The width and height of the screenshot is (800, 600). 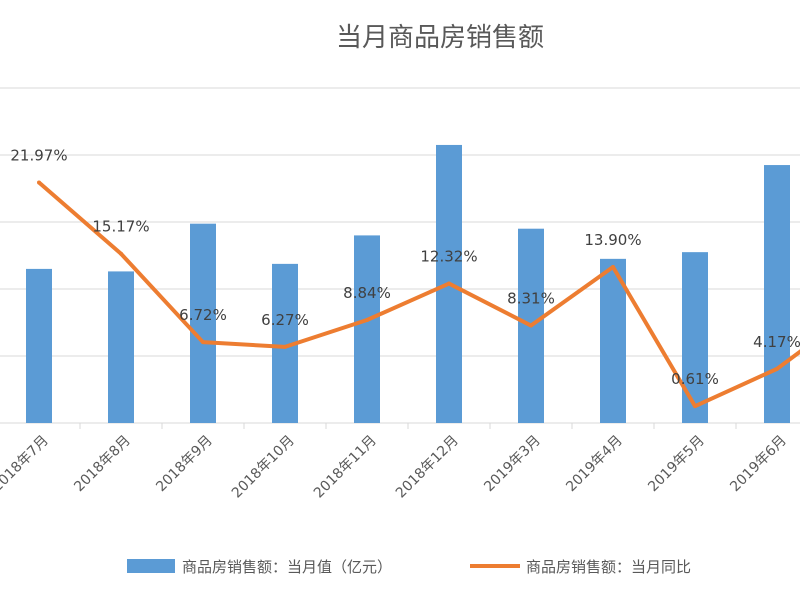 What do you see at coordinates (531, 299) in the screenshot?
I see `line-data-label: 8.31%` at bounding box center [531, 299].